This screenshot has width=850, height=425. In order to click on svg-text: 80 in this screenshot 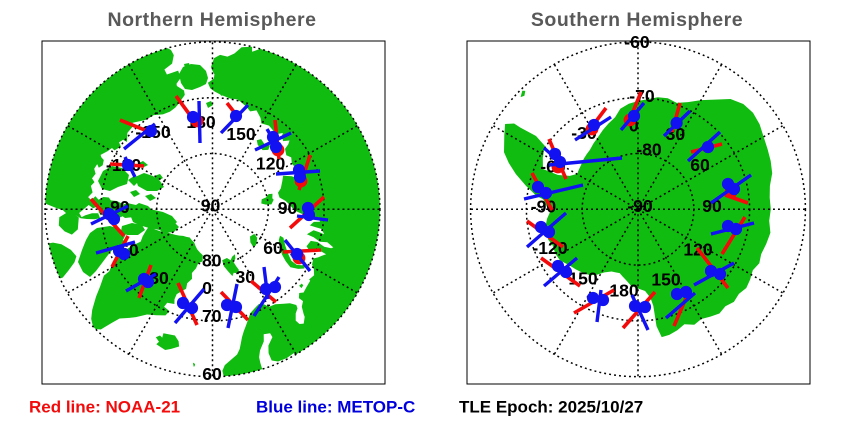, I will do `click(212, 261)`.